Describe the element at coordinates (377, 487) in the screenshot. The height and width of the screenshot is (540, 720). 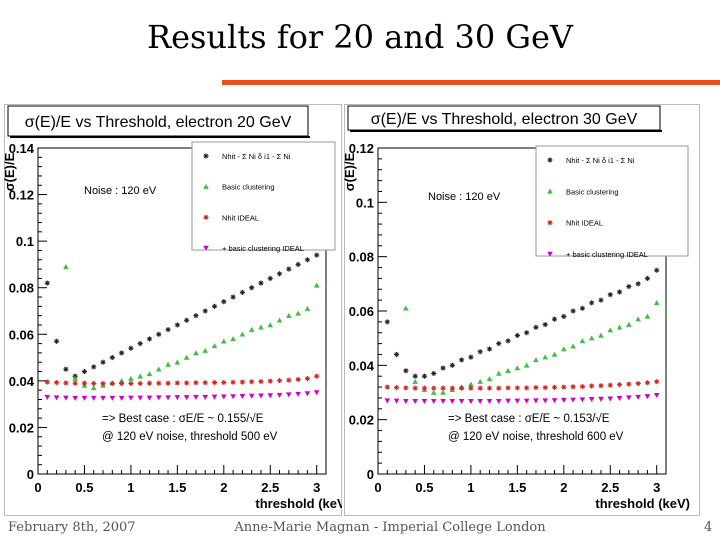
I see `x-tick-label: 0` at that location.